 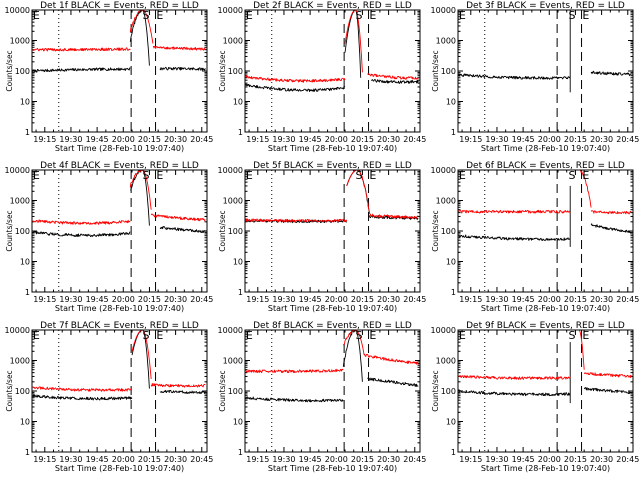 What do you see at coordinates (545, 326) in the screenshot?
I see `panel-title: Det 9f BLACK = Events, RED = LLD` at bounding box center [545, 326].